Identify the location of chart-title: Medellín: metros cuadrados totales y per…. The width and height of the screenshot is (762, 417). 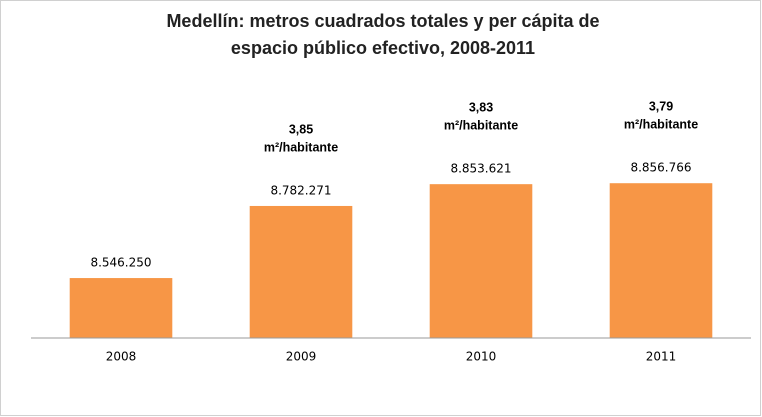
(382, 21).